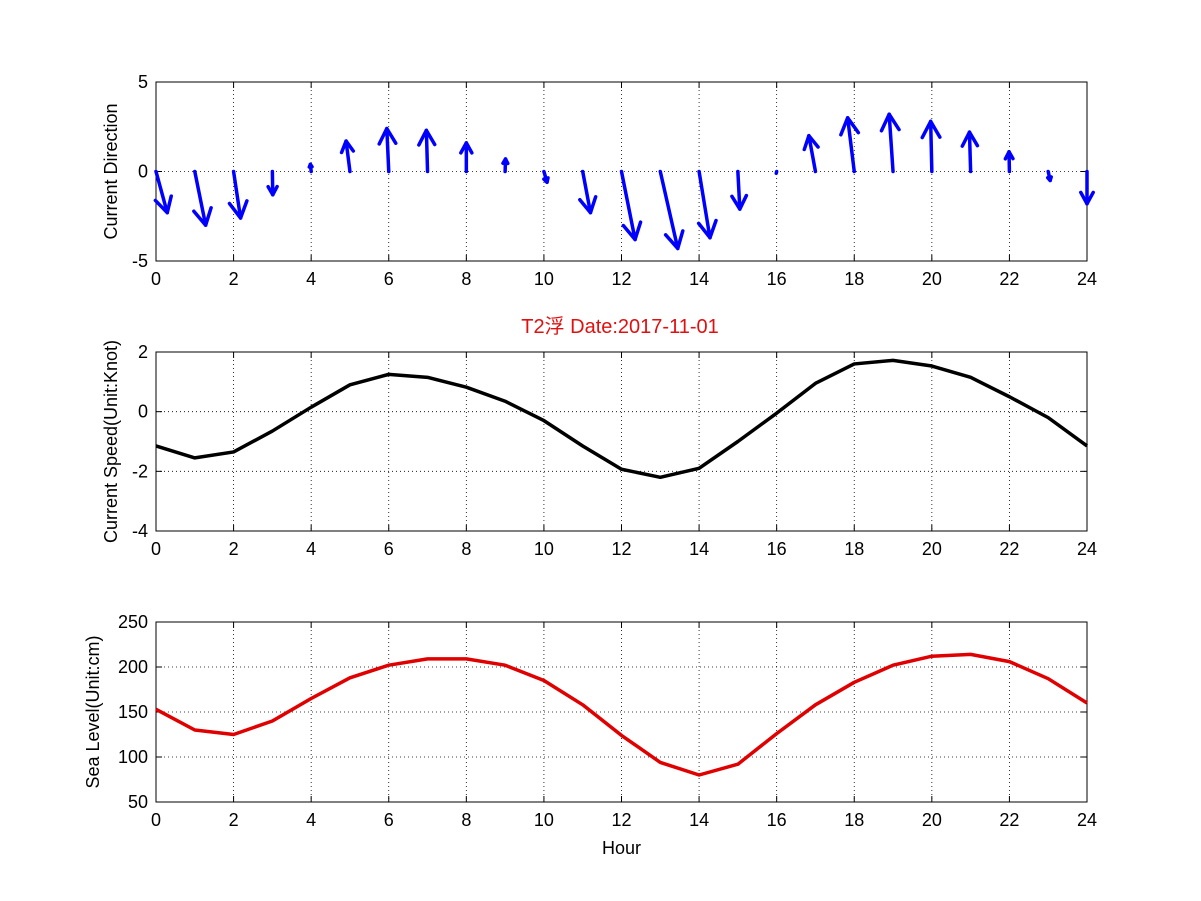  I want to click on figure-title: T2浮 Date:2017-11-01, so click(620, 326).